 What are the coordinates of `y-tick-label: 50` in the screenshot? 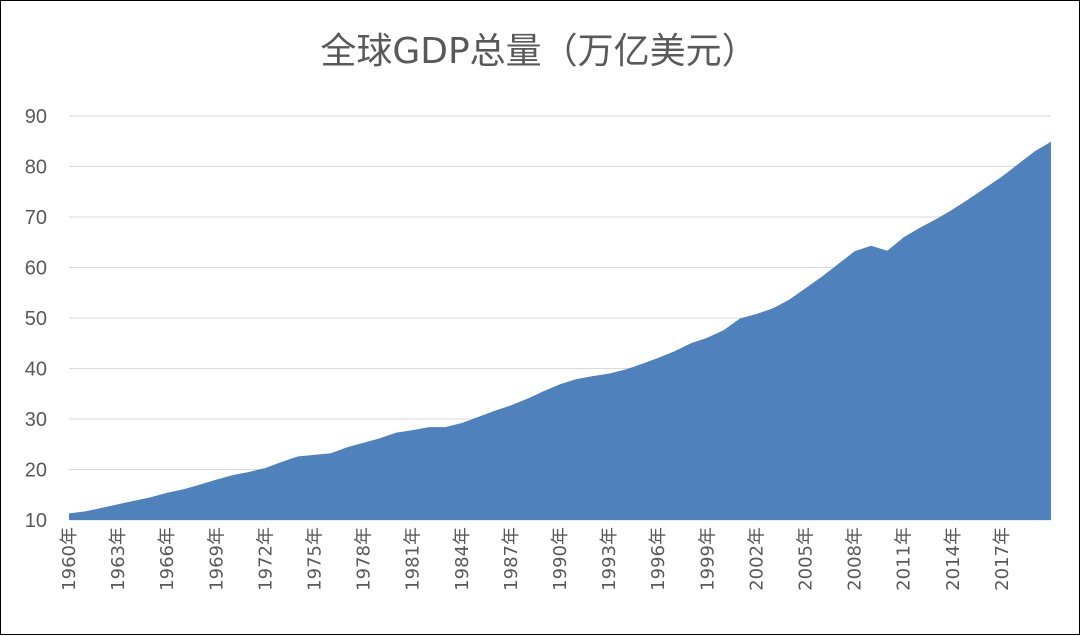 It's located at (36, 319).